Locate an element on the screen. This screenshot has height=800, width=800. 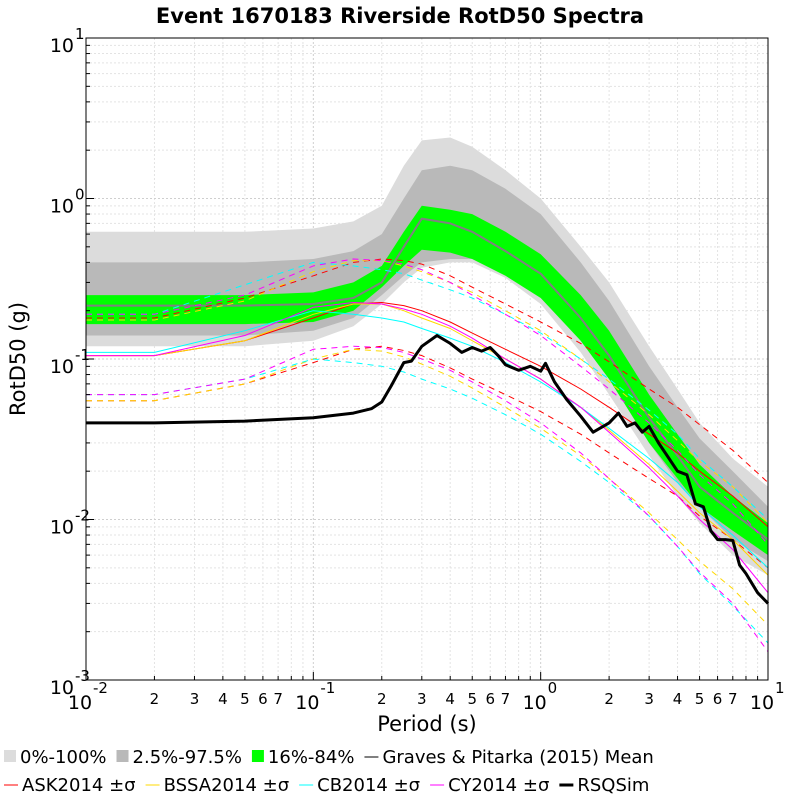
chart-title: Event 1670183 Riverside RotD50 Spectra is located at coordinates (400, 16).